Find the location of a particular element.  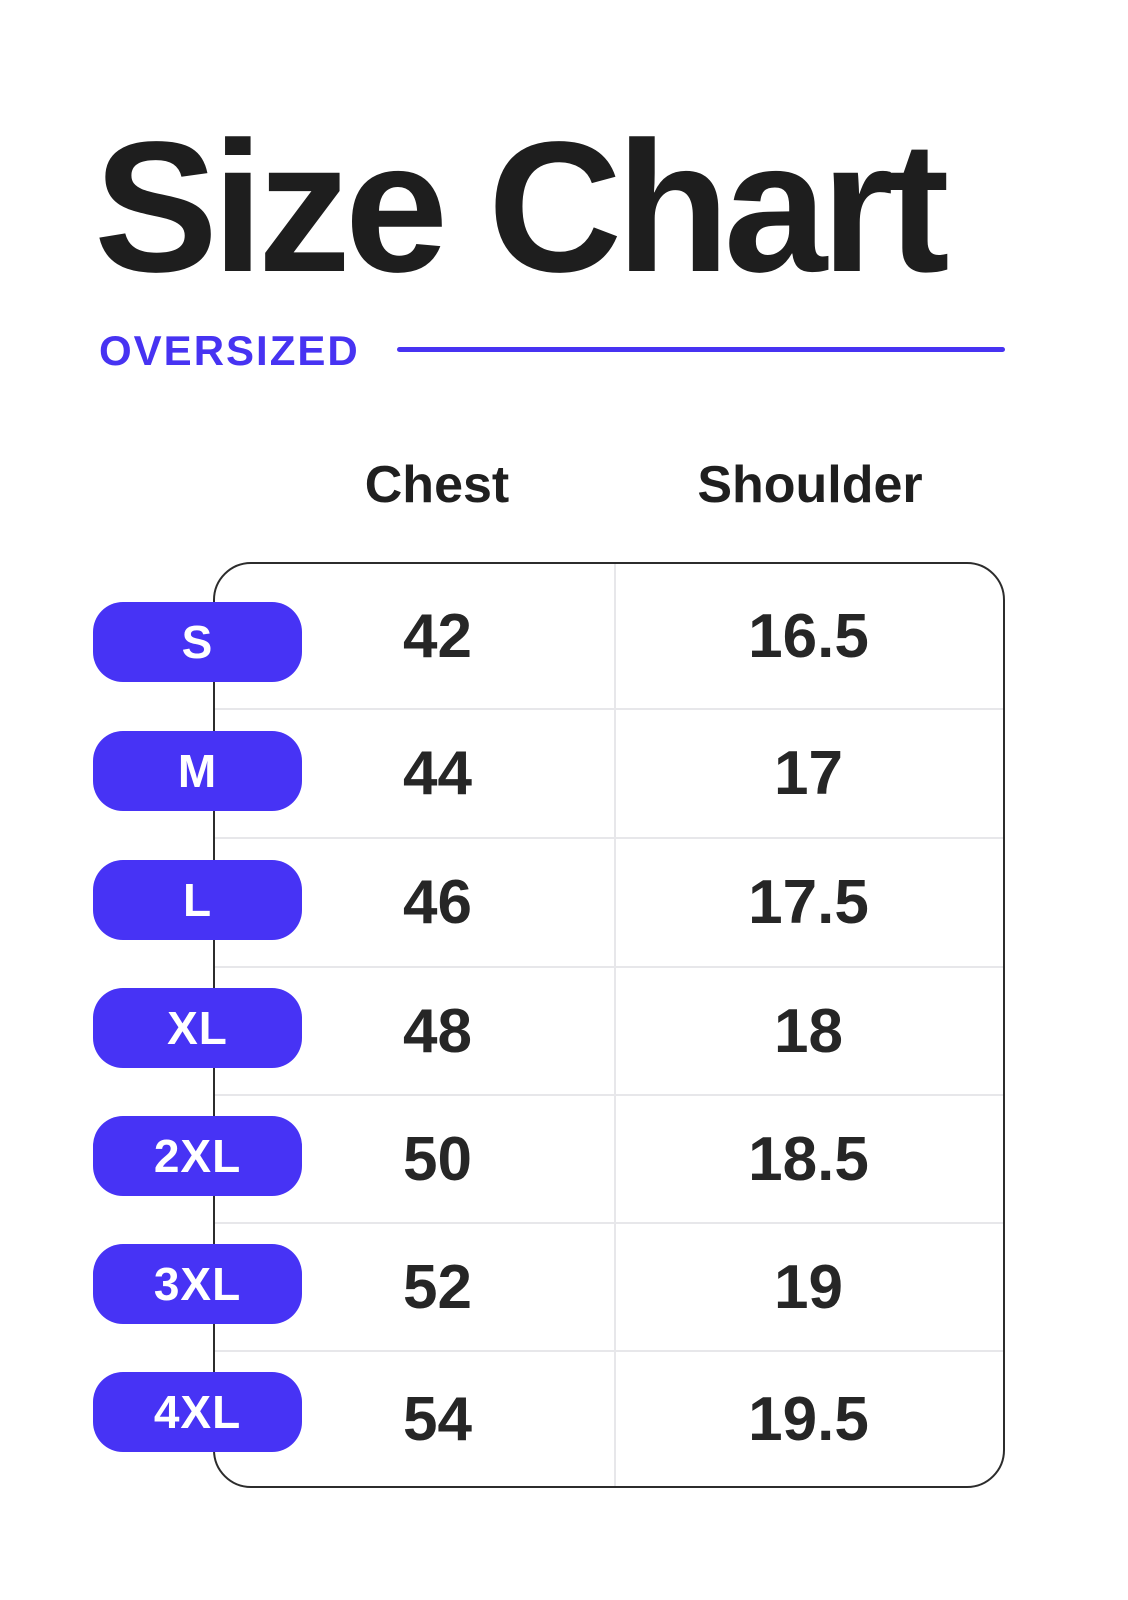

page-title: Size Chart is located at coordinates (522, 207).